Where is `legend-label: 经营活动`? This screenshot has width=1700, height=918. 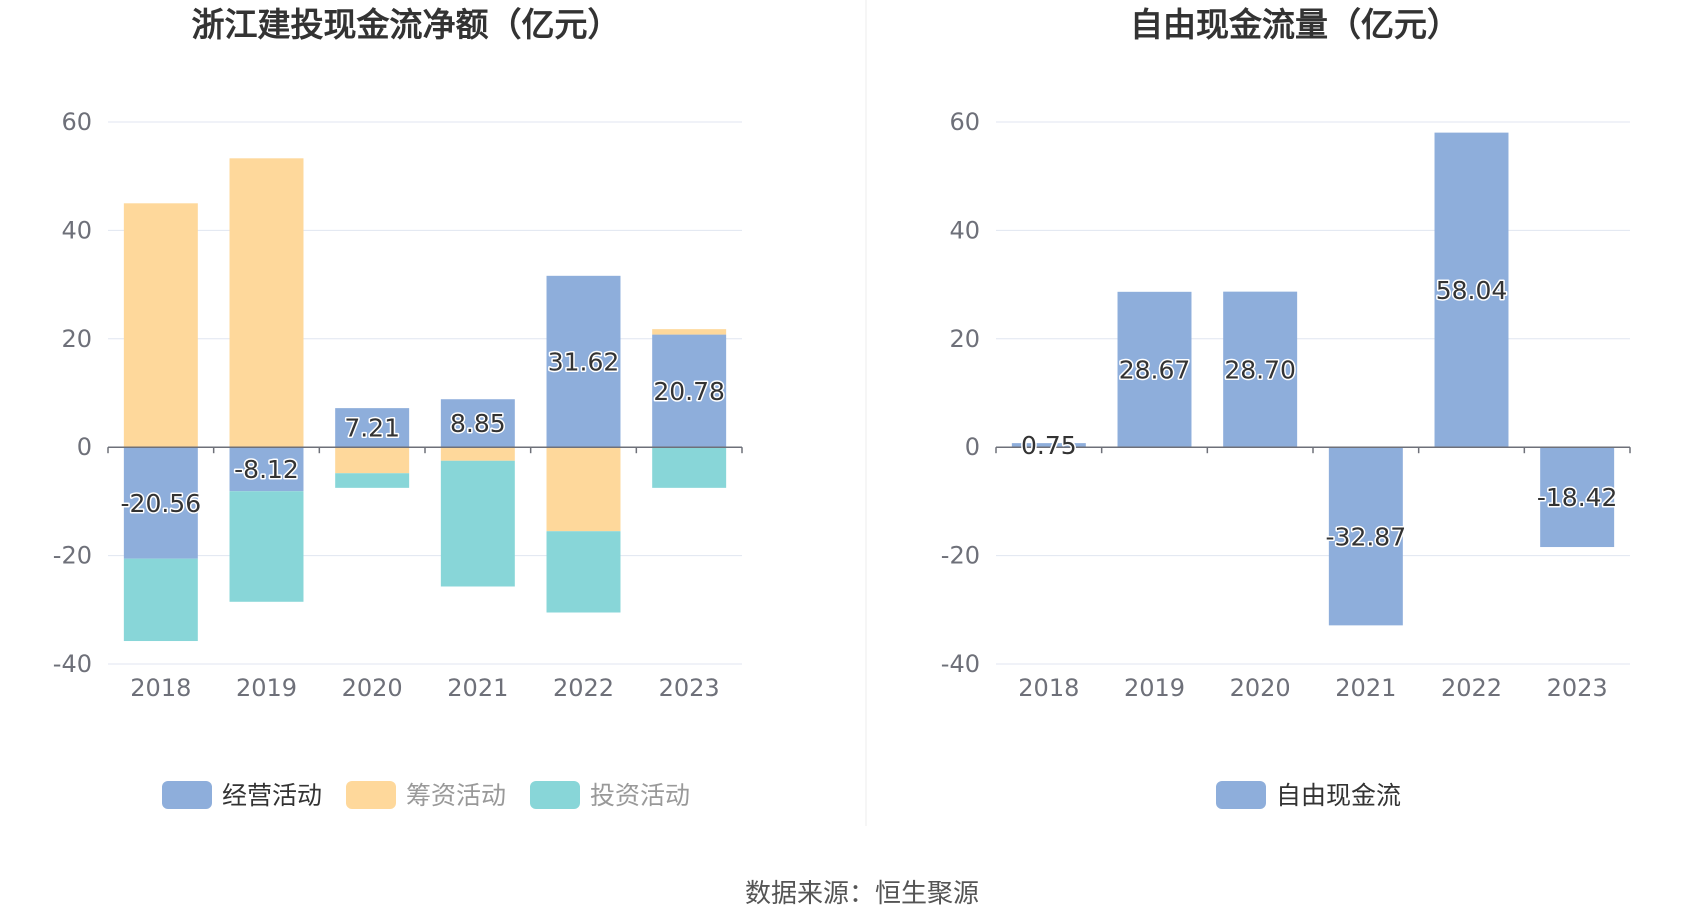
legend-label: 经营活动 is located at coordinates (272, 795).